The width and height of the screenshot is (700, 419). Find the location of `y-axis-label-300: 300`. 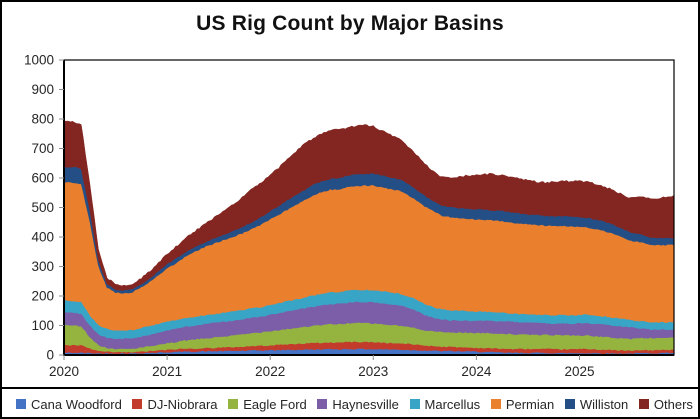

y-axis-label-300: 300 is located at coordinates (42, 266).